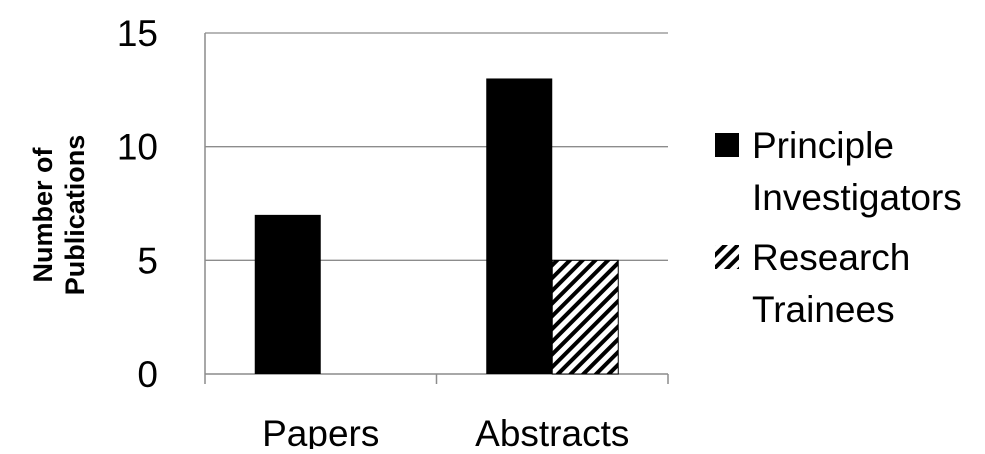  I want to click on bar-principle-investigators-papers, so click(287, 294).